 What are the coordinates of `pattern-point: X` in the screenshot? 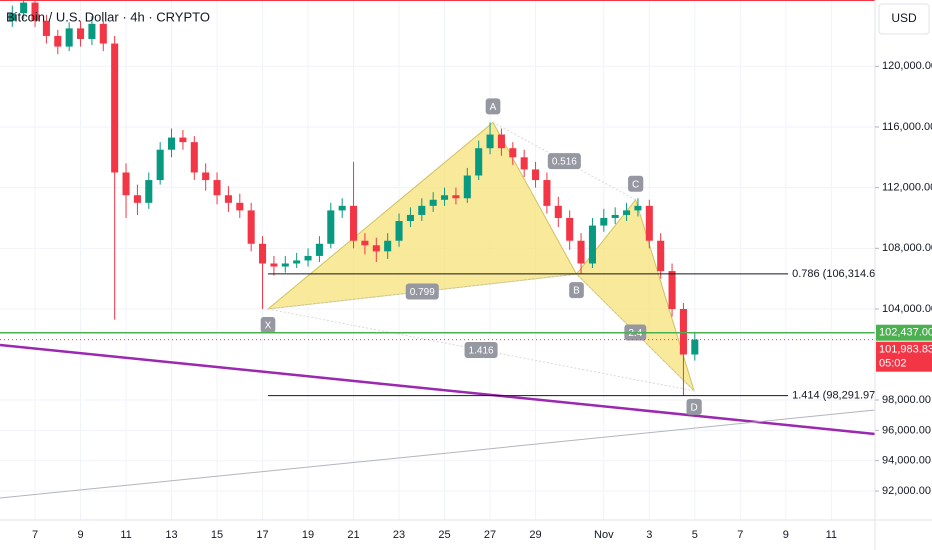 It's located at (268, 324).